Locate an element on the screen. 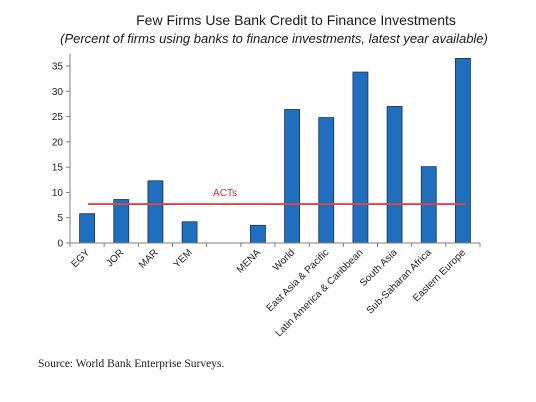  y-tick-label: 0 is located at coordinates (60, 244).